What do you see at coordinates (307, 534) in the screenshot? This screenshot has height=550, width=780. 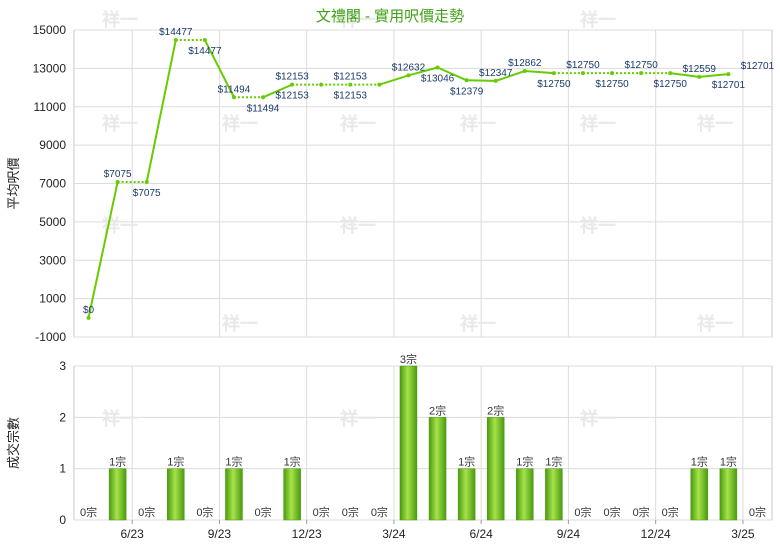 I see `x-tick-label: 12/23` at bounding box center [307, 534].